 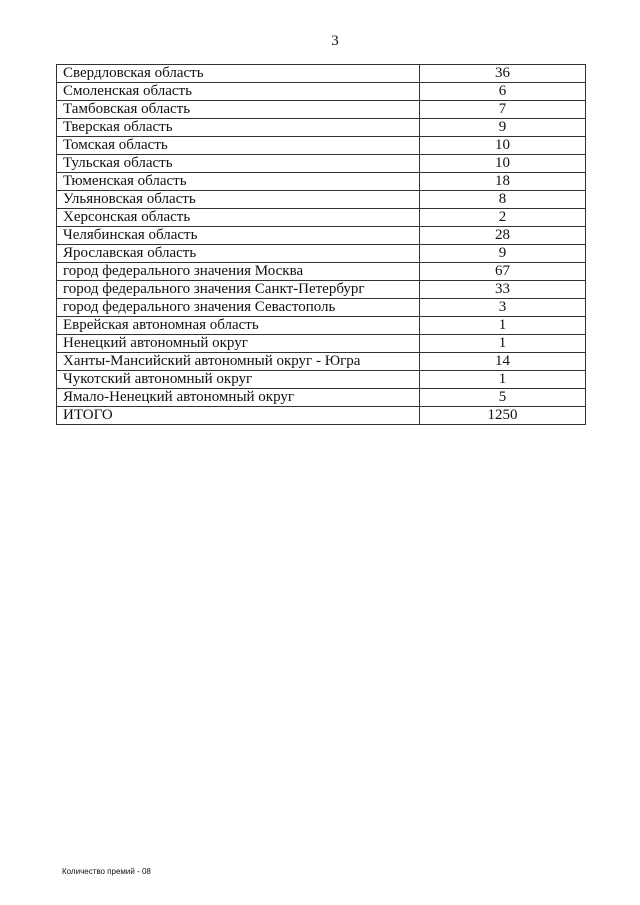 I want to click on region-name: Ульяновская область, so click(x=238, y=199).